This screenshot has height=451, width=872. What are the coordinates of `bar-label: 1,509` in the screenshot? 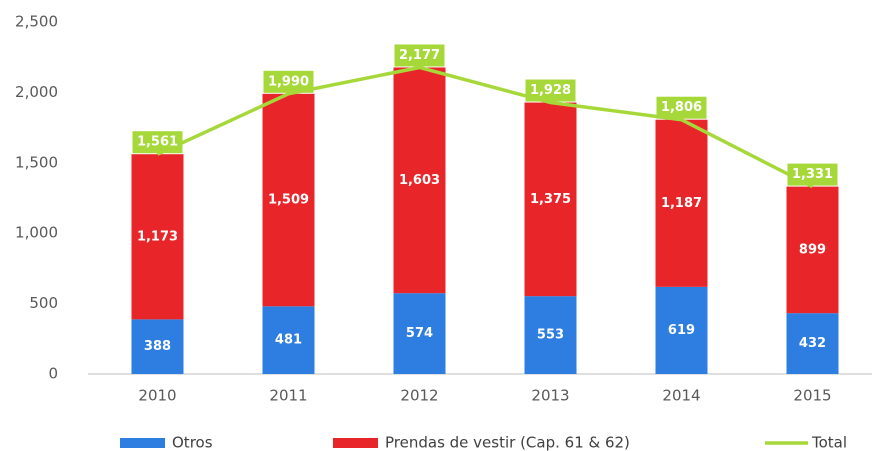 It's located at (288, 200).